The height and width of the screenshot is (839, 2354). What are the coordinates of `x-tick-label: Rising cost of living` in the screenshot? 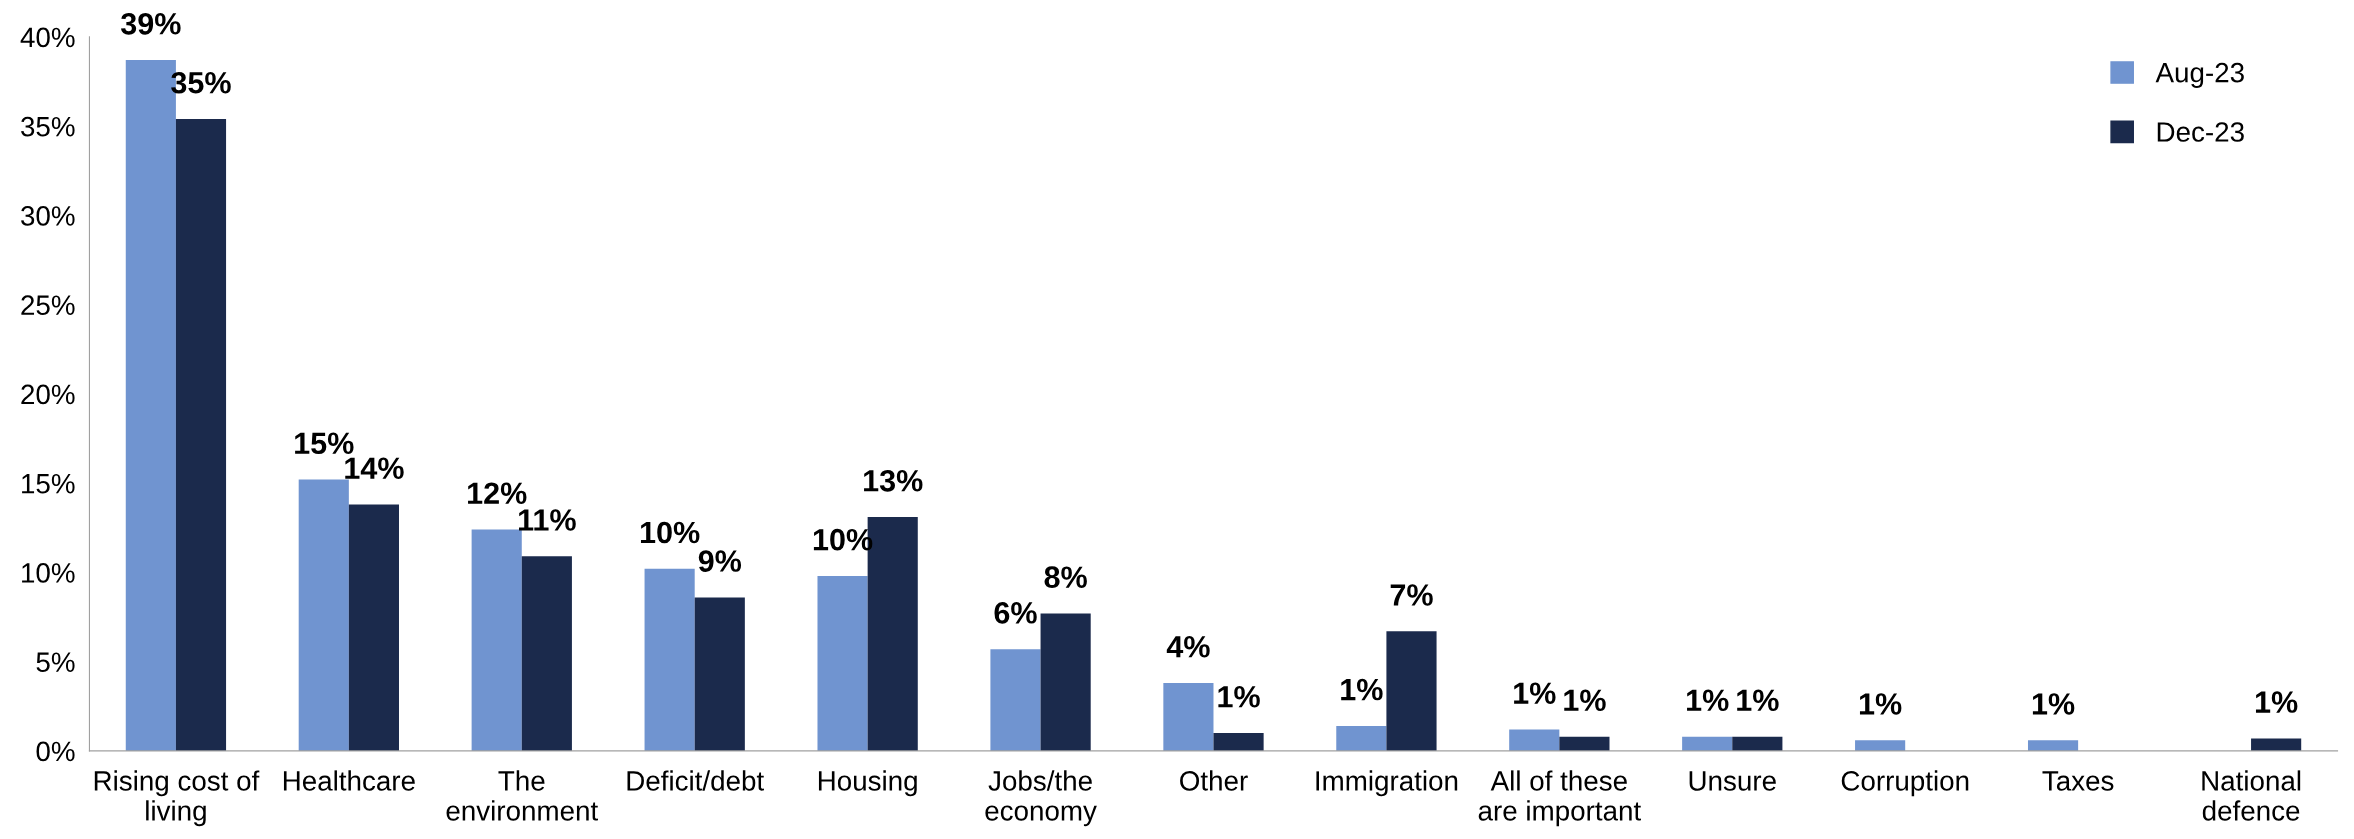 It's located at (177, 798).